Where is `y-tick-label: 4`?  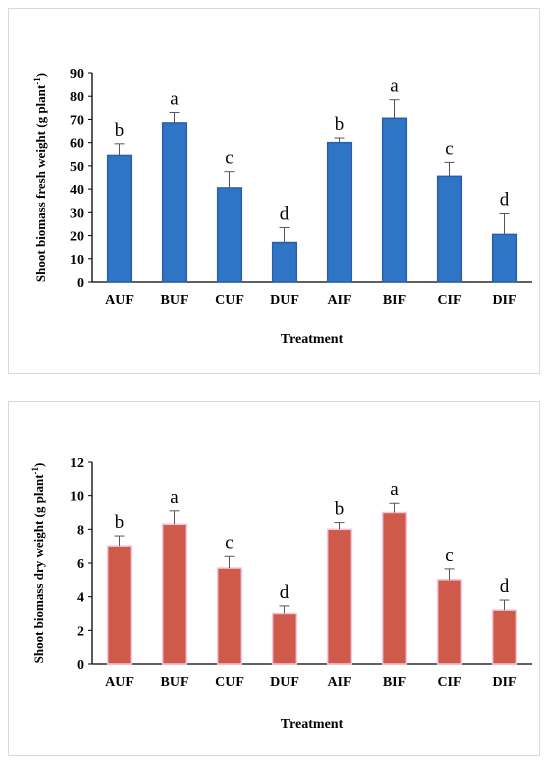
y-tick-label: 4 is located at coordinates (80, 598).